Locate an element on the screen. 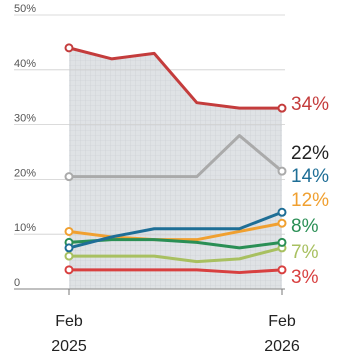 The height and width of the screenshot is (354, 340). y-tick-label: 20% is located at coordinates (25, 173).